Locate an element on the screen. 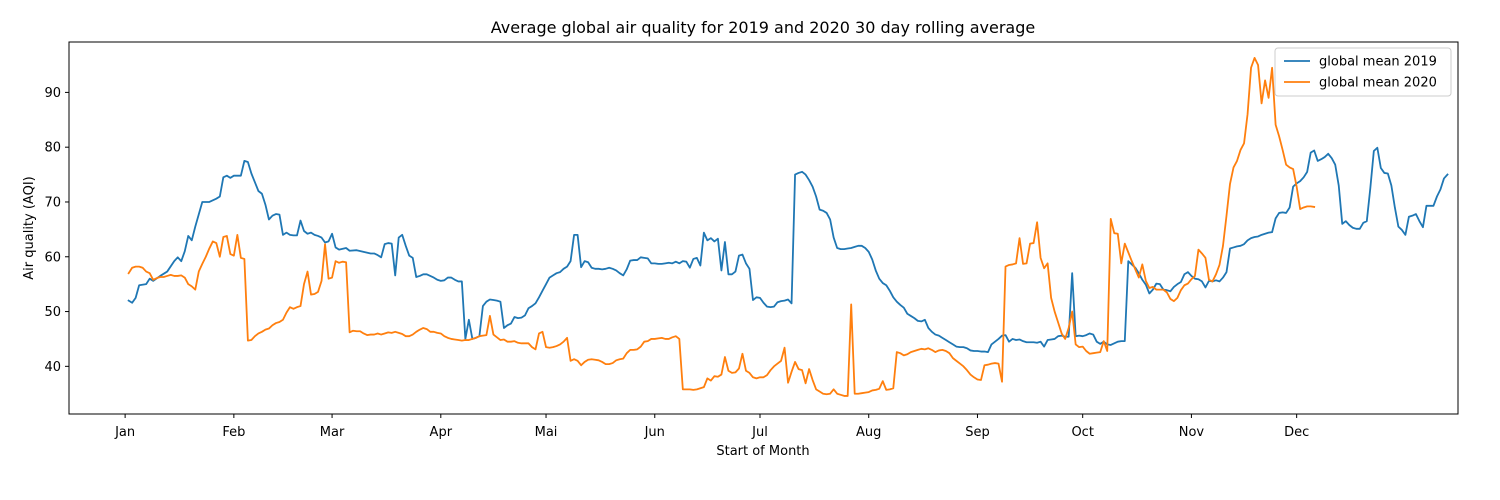  x-tick-label: Mai is located at coordinates (546, 432).